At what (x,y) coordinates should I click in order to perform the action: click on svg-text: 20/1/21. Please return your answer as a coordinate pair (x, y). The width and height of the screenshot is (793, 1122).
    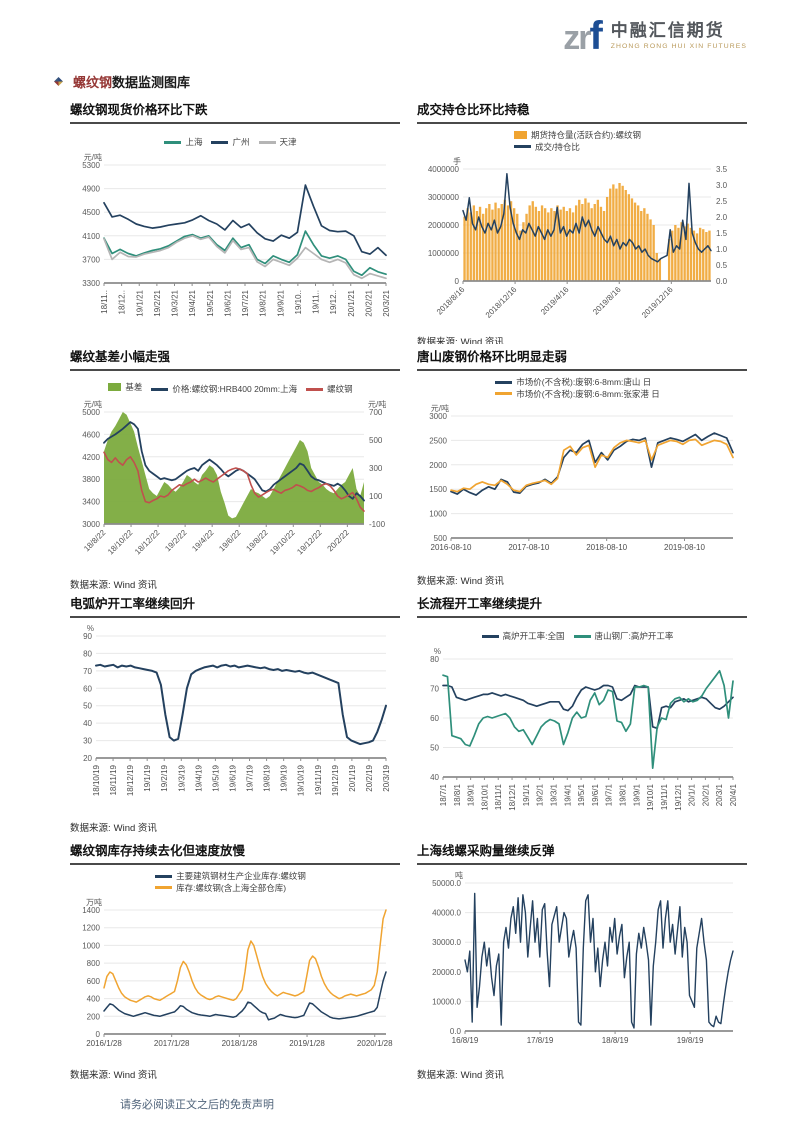
    Looking at the image, I should click on (351, 302).